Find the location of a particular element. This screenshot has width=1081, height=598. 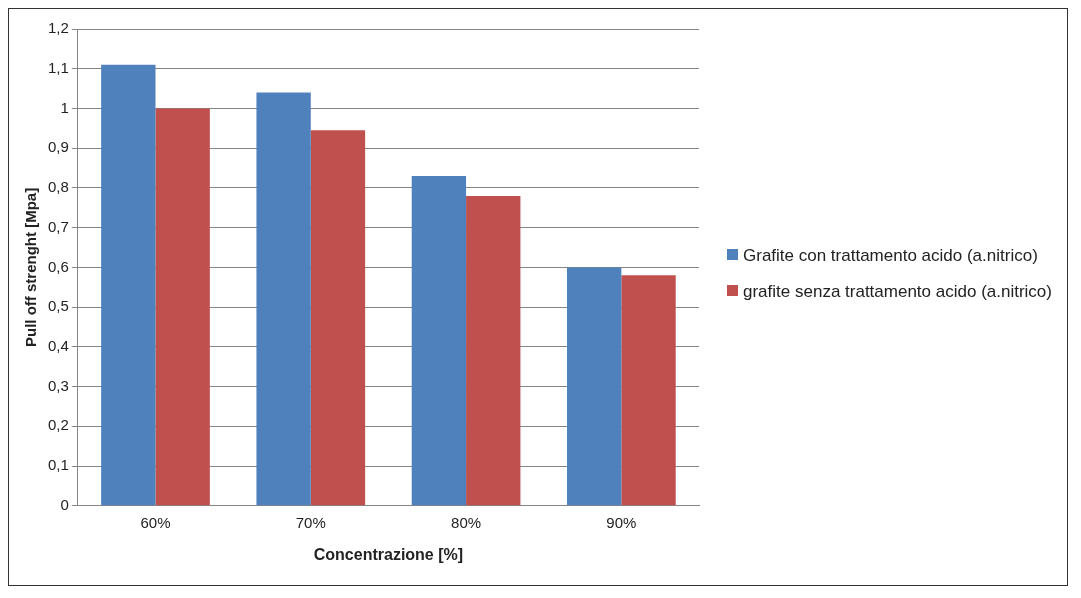

legend-label: grafite senza trattamento acido (a.nitrico) is located at coordinates (897, 292).